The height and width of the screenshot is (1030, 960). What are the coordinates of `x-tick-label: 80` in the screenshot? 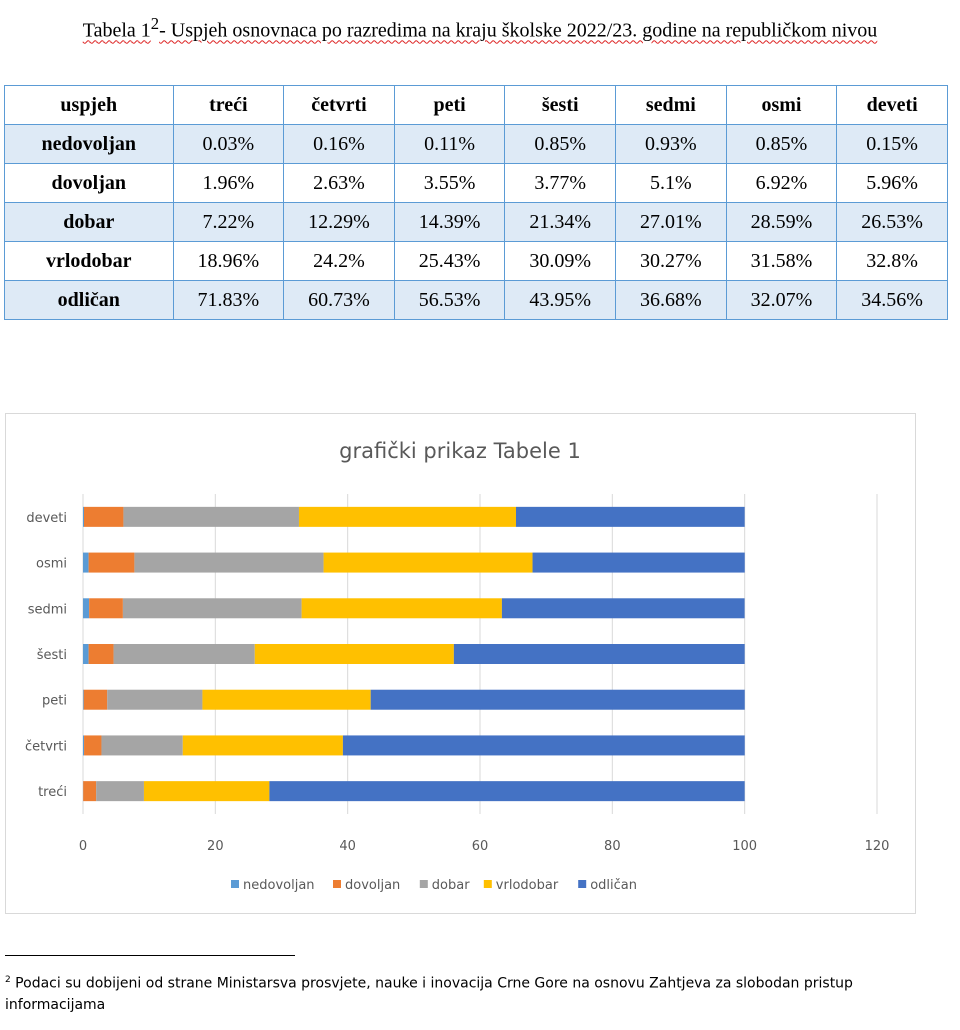 It's located at (612, 846).